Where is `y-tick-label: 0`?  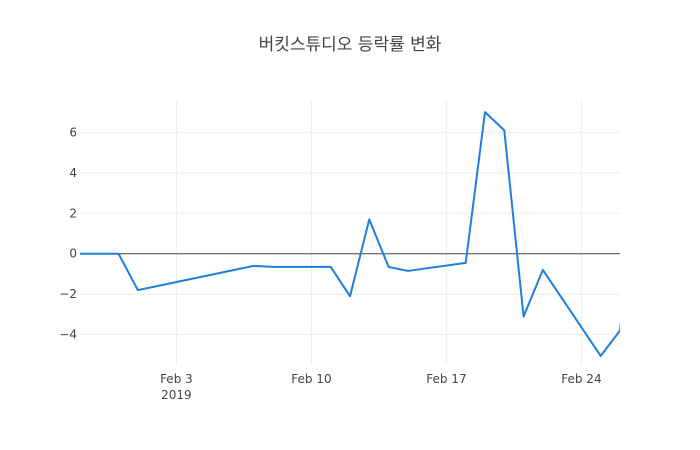
y-tick-label: 0 is located at coordinates (73, 254).